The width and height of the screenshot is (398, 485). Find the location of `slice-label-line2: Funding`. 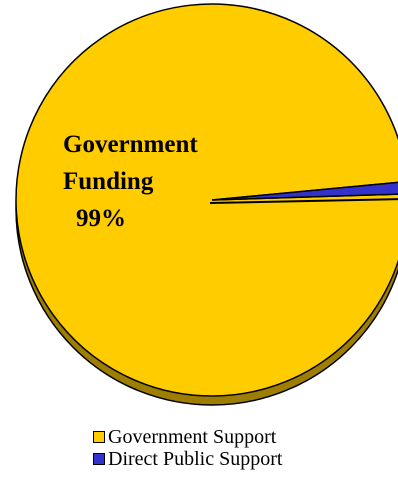

slice-label-line2: Funding is located at coordinates (108, 181).